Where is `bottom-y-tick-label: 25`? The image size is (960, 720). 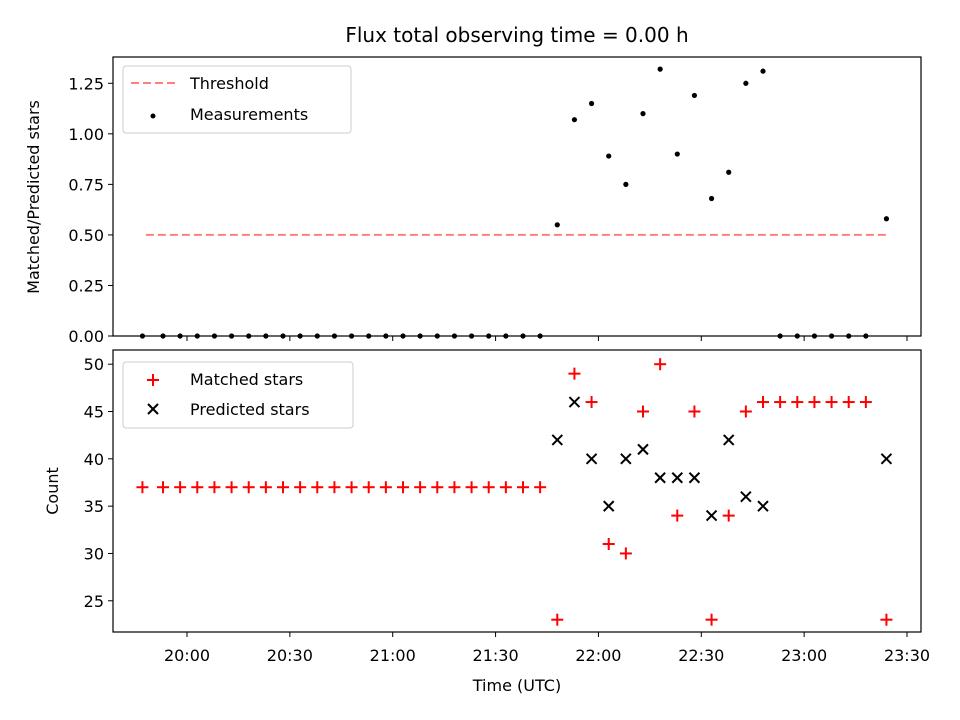
bottom-y-tick-label: 25 is located at coordinates (94, 601).